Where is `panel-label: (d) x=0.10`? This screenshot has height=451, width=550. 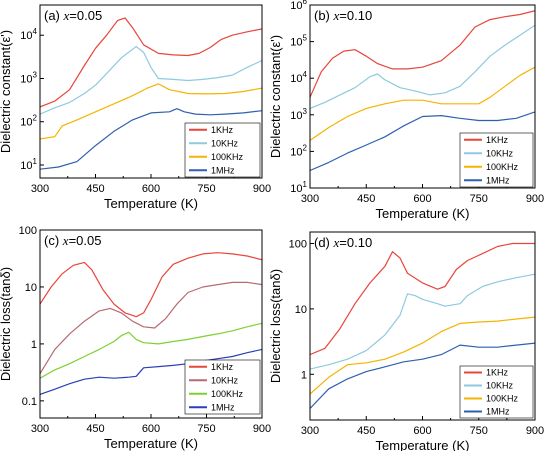
panel-label: (d) x=0.10 is located at coordinates (343, 242).